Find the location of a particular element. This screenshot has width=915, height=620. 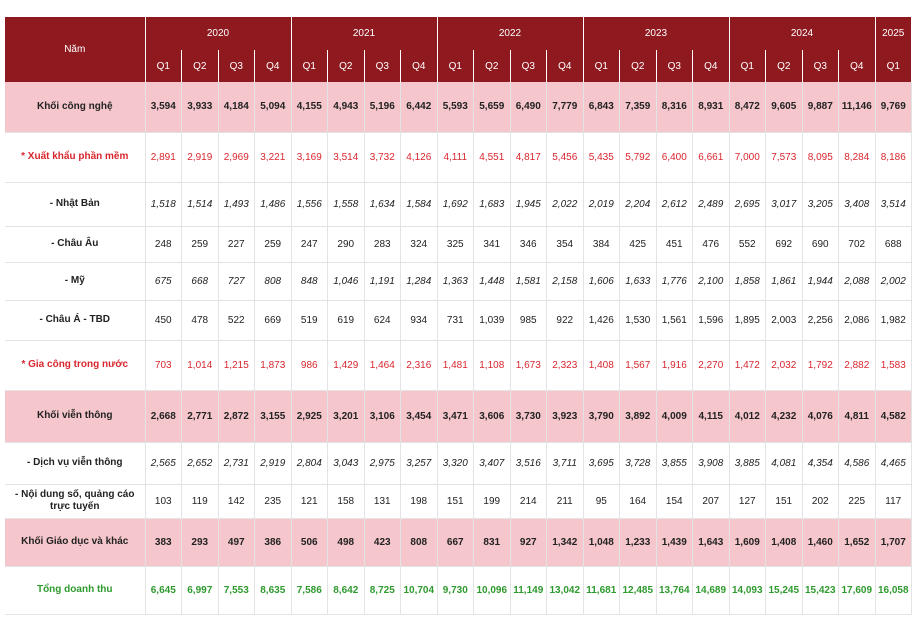

value-cell: 1,895 is located at coordinates (747, 320).